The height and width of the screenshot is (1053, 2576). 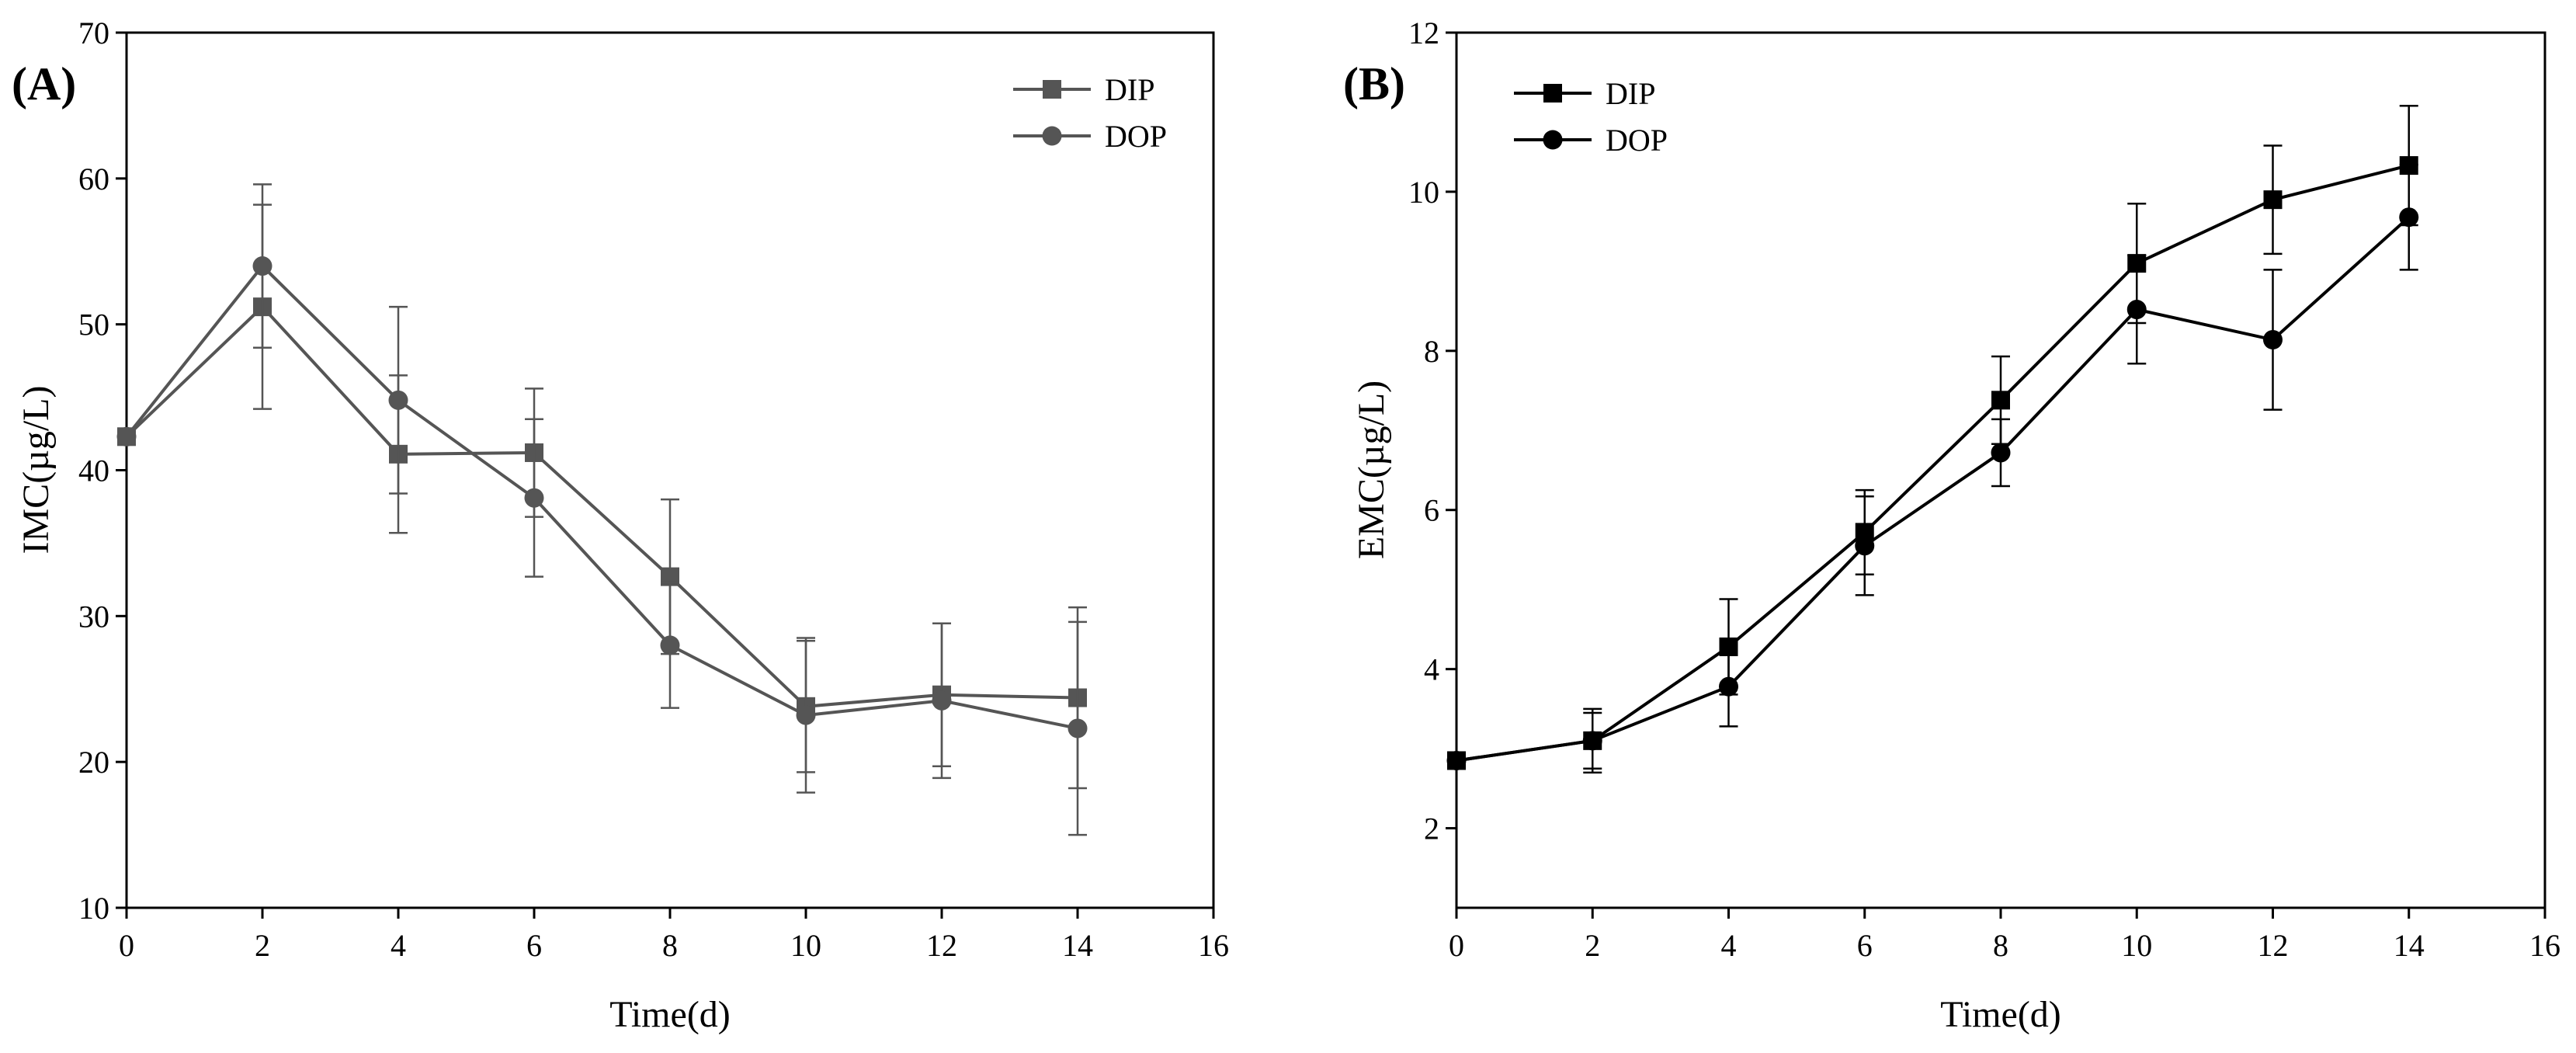 What do you see at coordinates (44, 84) in the screenshot?
I see `panel-label: (A)` at bounding box center [44, 84].